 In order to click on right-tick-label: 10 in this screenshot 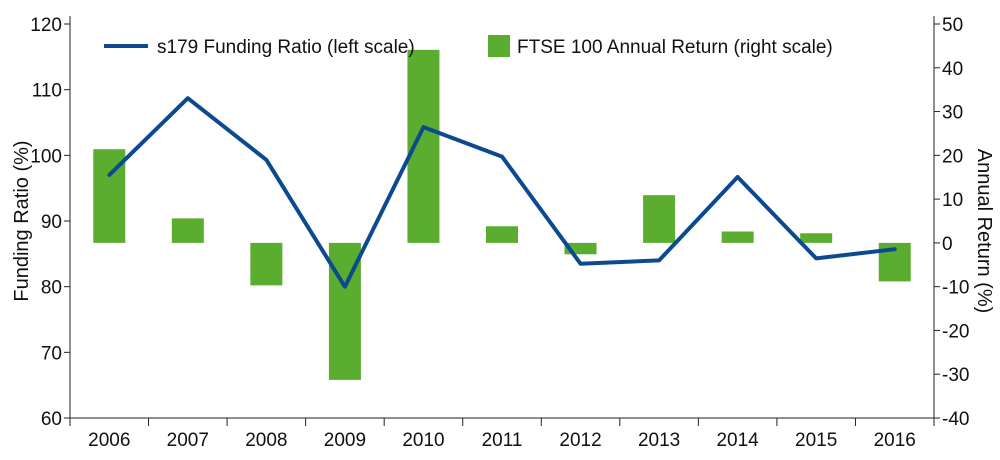, I will do `click(952, 200)`.